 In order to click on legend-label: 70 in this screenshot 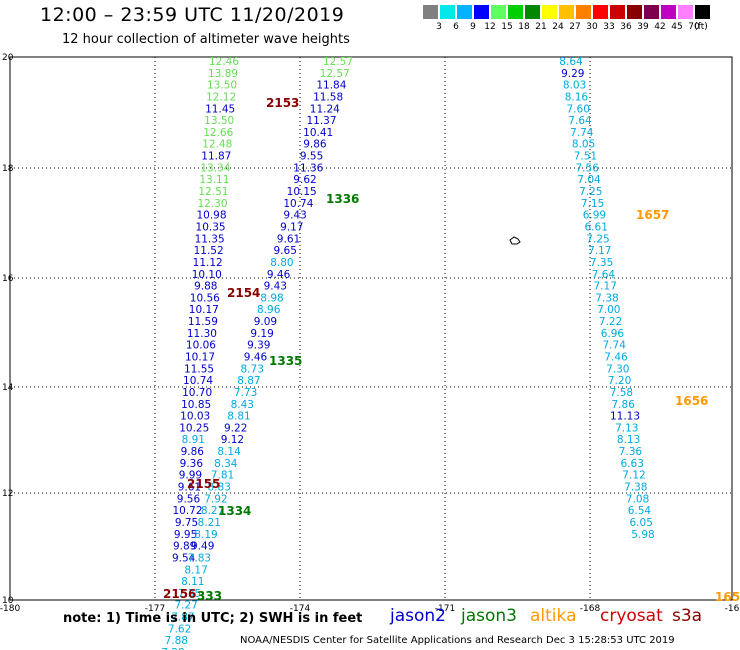, I will do `click(694, 27)`.